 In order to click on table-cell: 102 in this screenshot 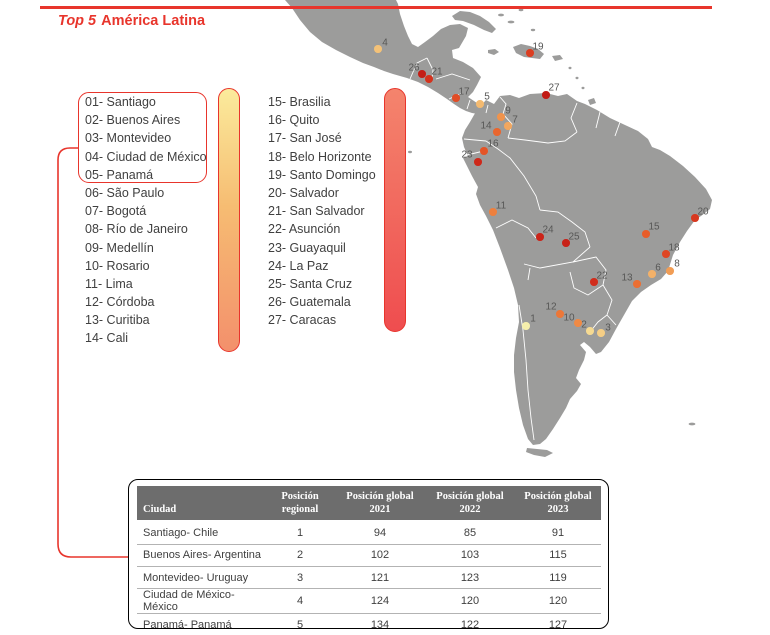, I will do `click(380, 556)`.